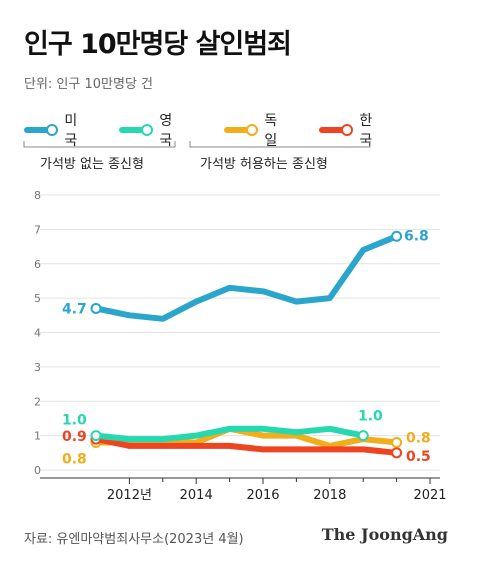 Image resolution: width=480 pixels, height=567 pixels. What do you see at coordinates (99, 144) in the screenshot?
I see `bracket-left` at bounding box center [99, 144].